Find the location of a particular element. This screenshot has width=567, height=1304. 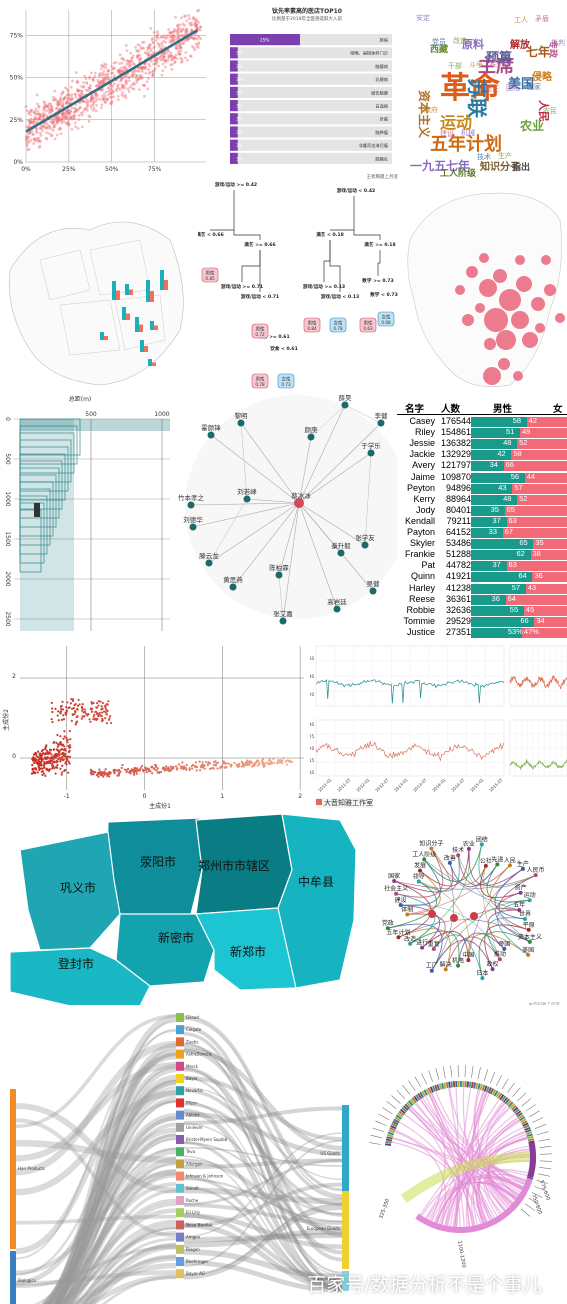

sankey-flow-right is located at coordinates (263, 1214).